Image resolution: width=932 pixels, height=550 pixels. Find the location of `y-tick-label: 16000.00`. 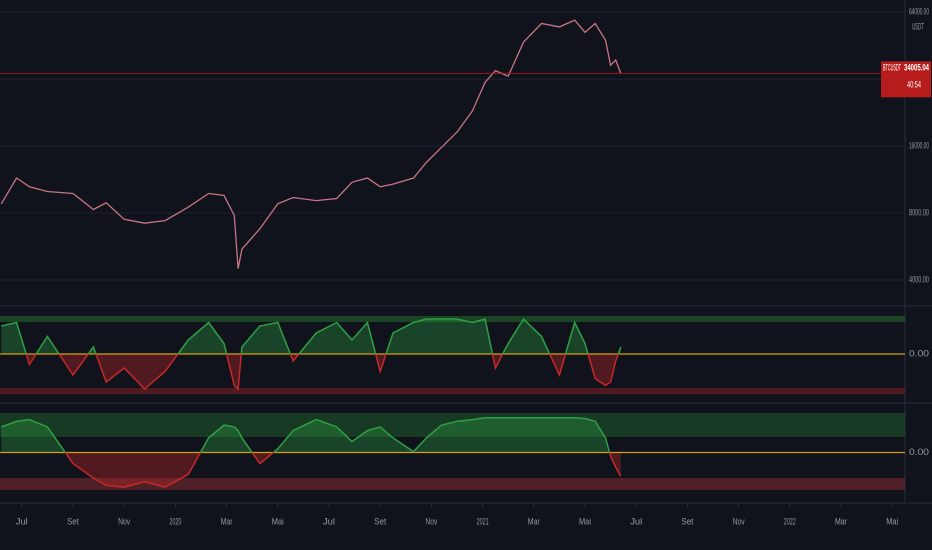

y-tick-label: 16000.00 is located at coordinates (919, 146).